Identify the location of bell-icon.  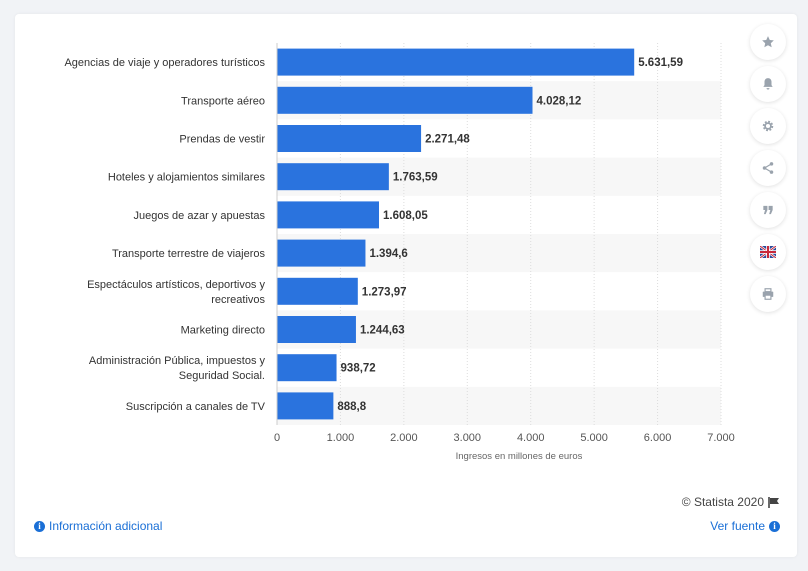
(768, 84).